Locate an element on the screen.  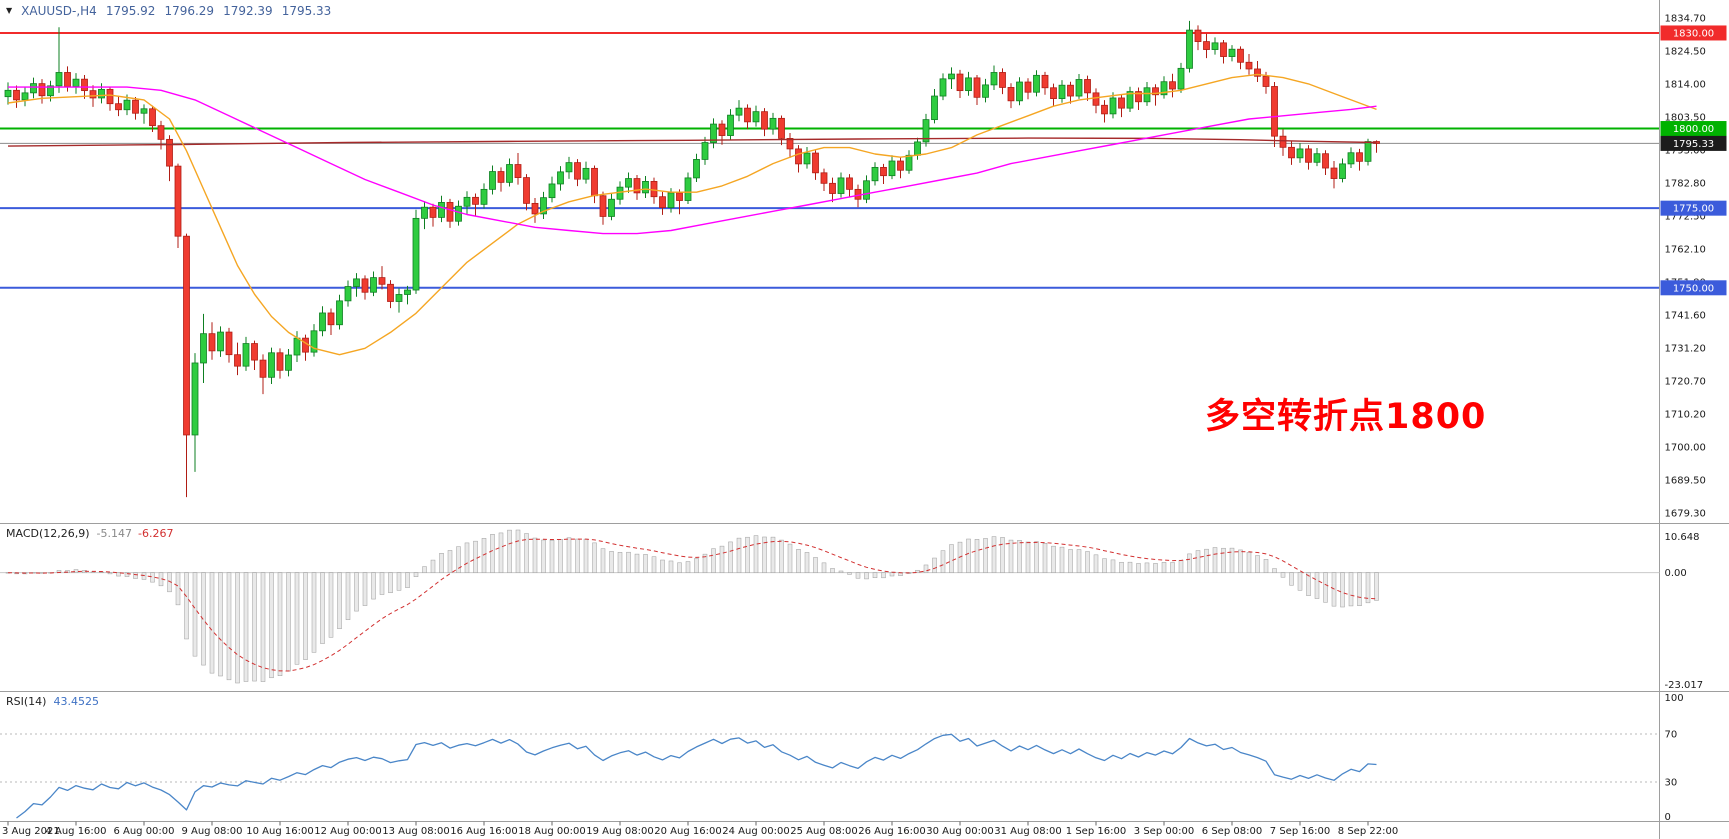
rsi-label: RSI(14) is located at coordinates (26, 701).